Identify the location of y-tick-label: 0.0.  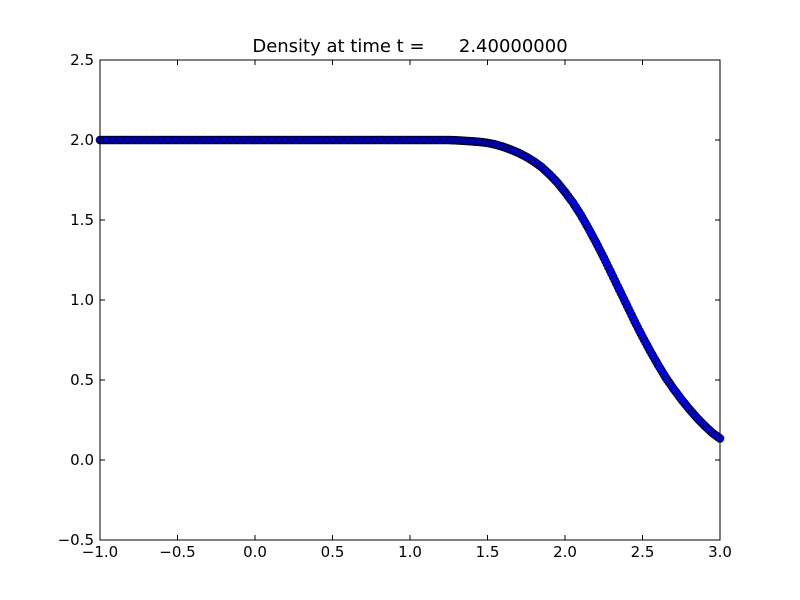
(82, 460).